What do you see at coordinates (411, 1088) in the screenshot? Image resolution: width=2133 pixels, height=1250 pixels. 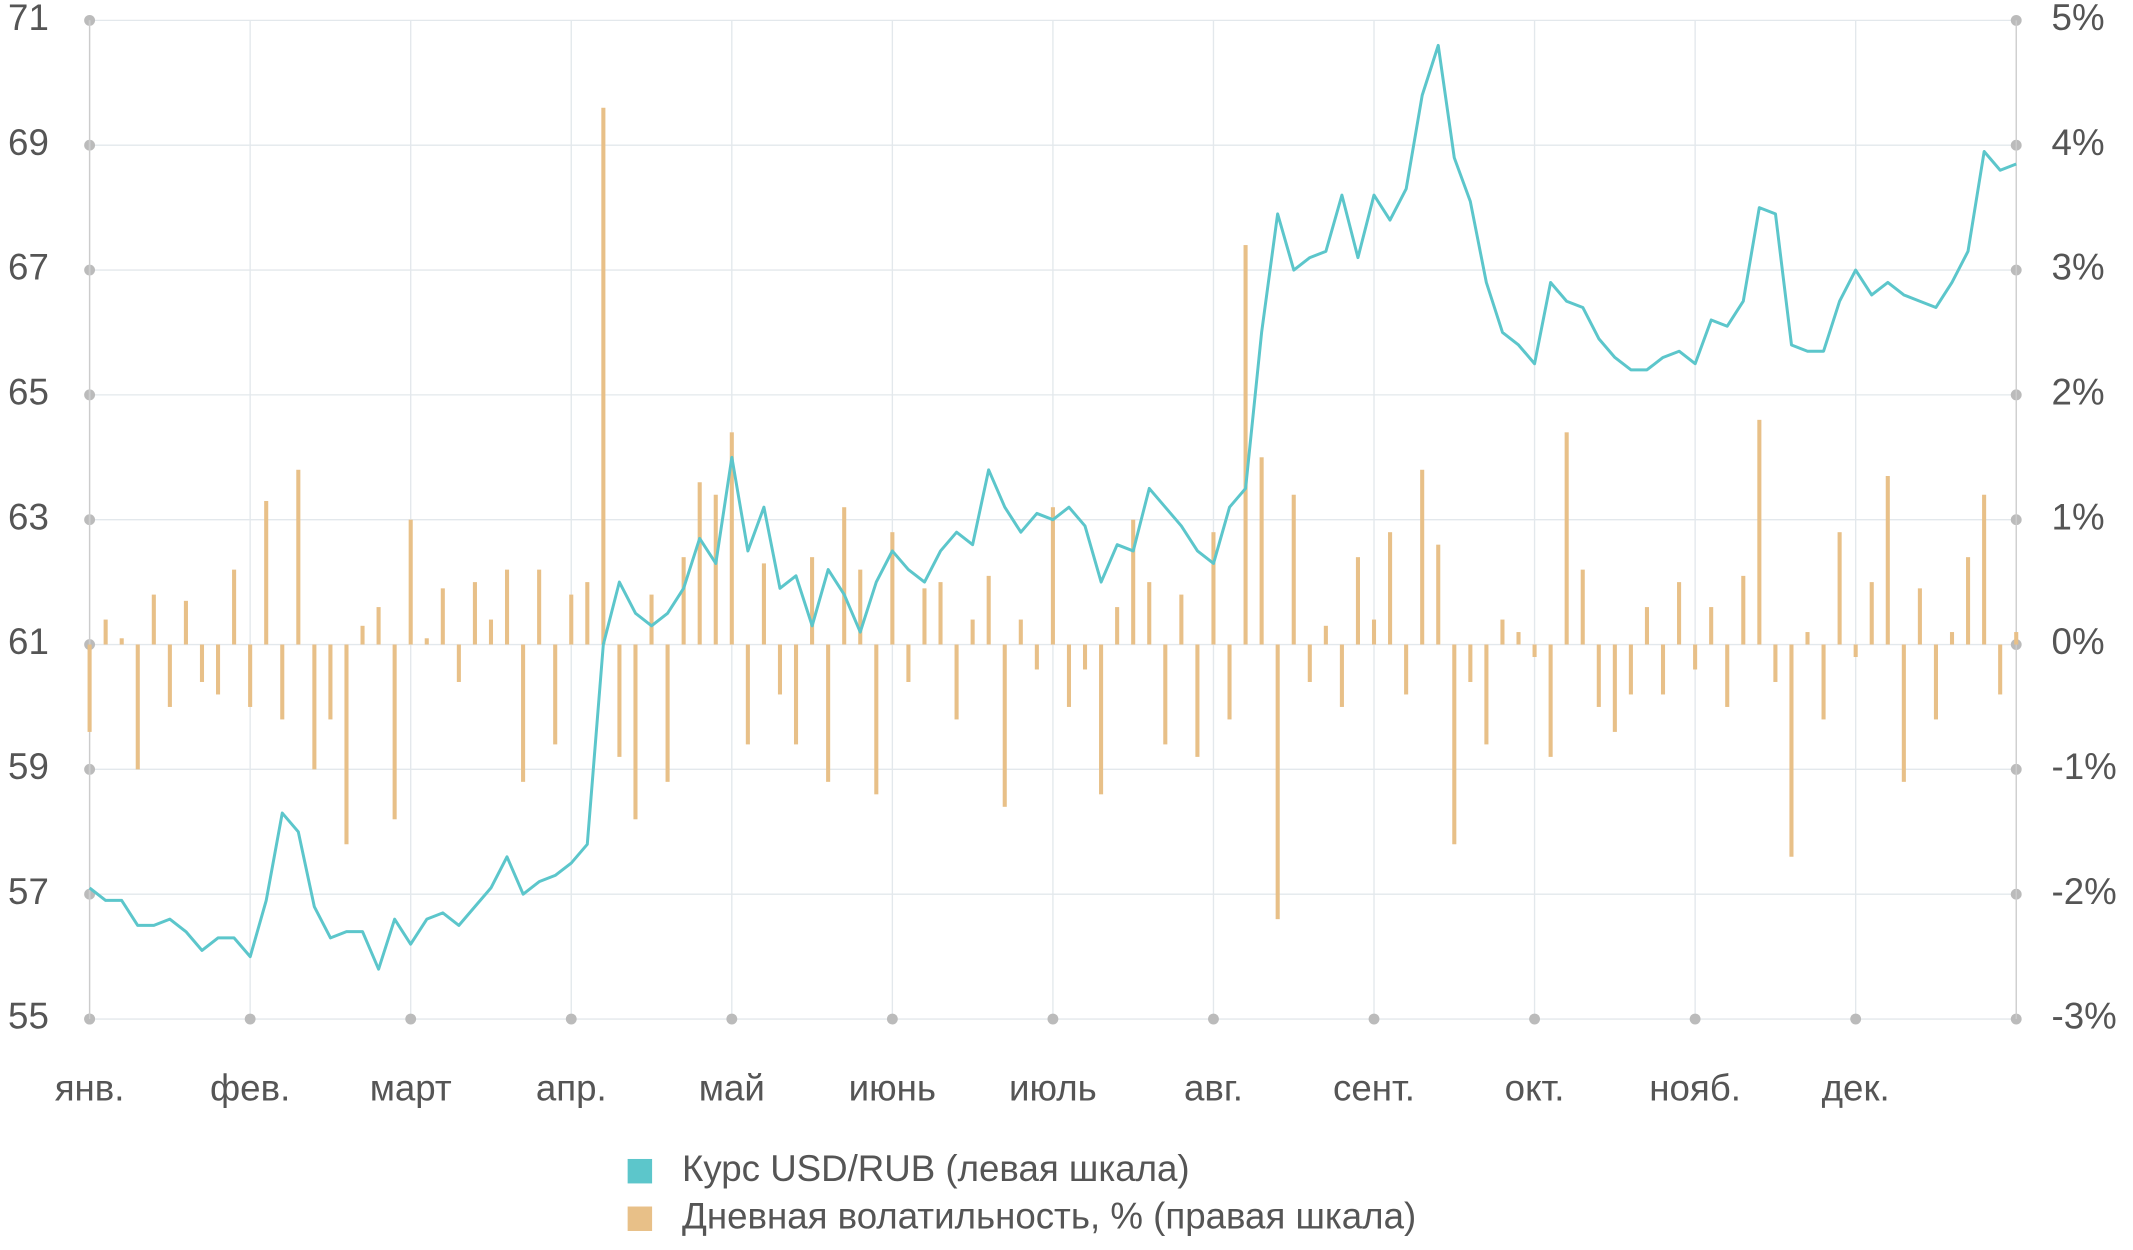 I see `x-tick-label: март` at bounding box center [411, 1088].